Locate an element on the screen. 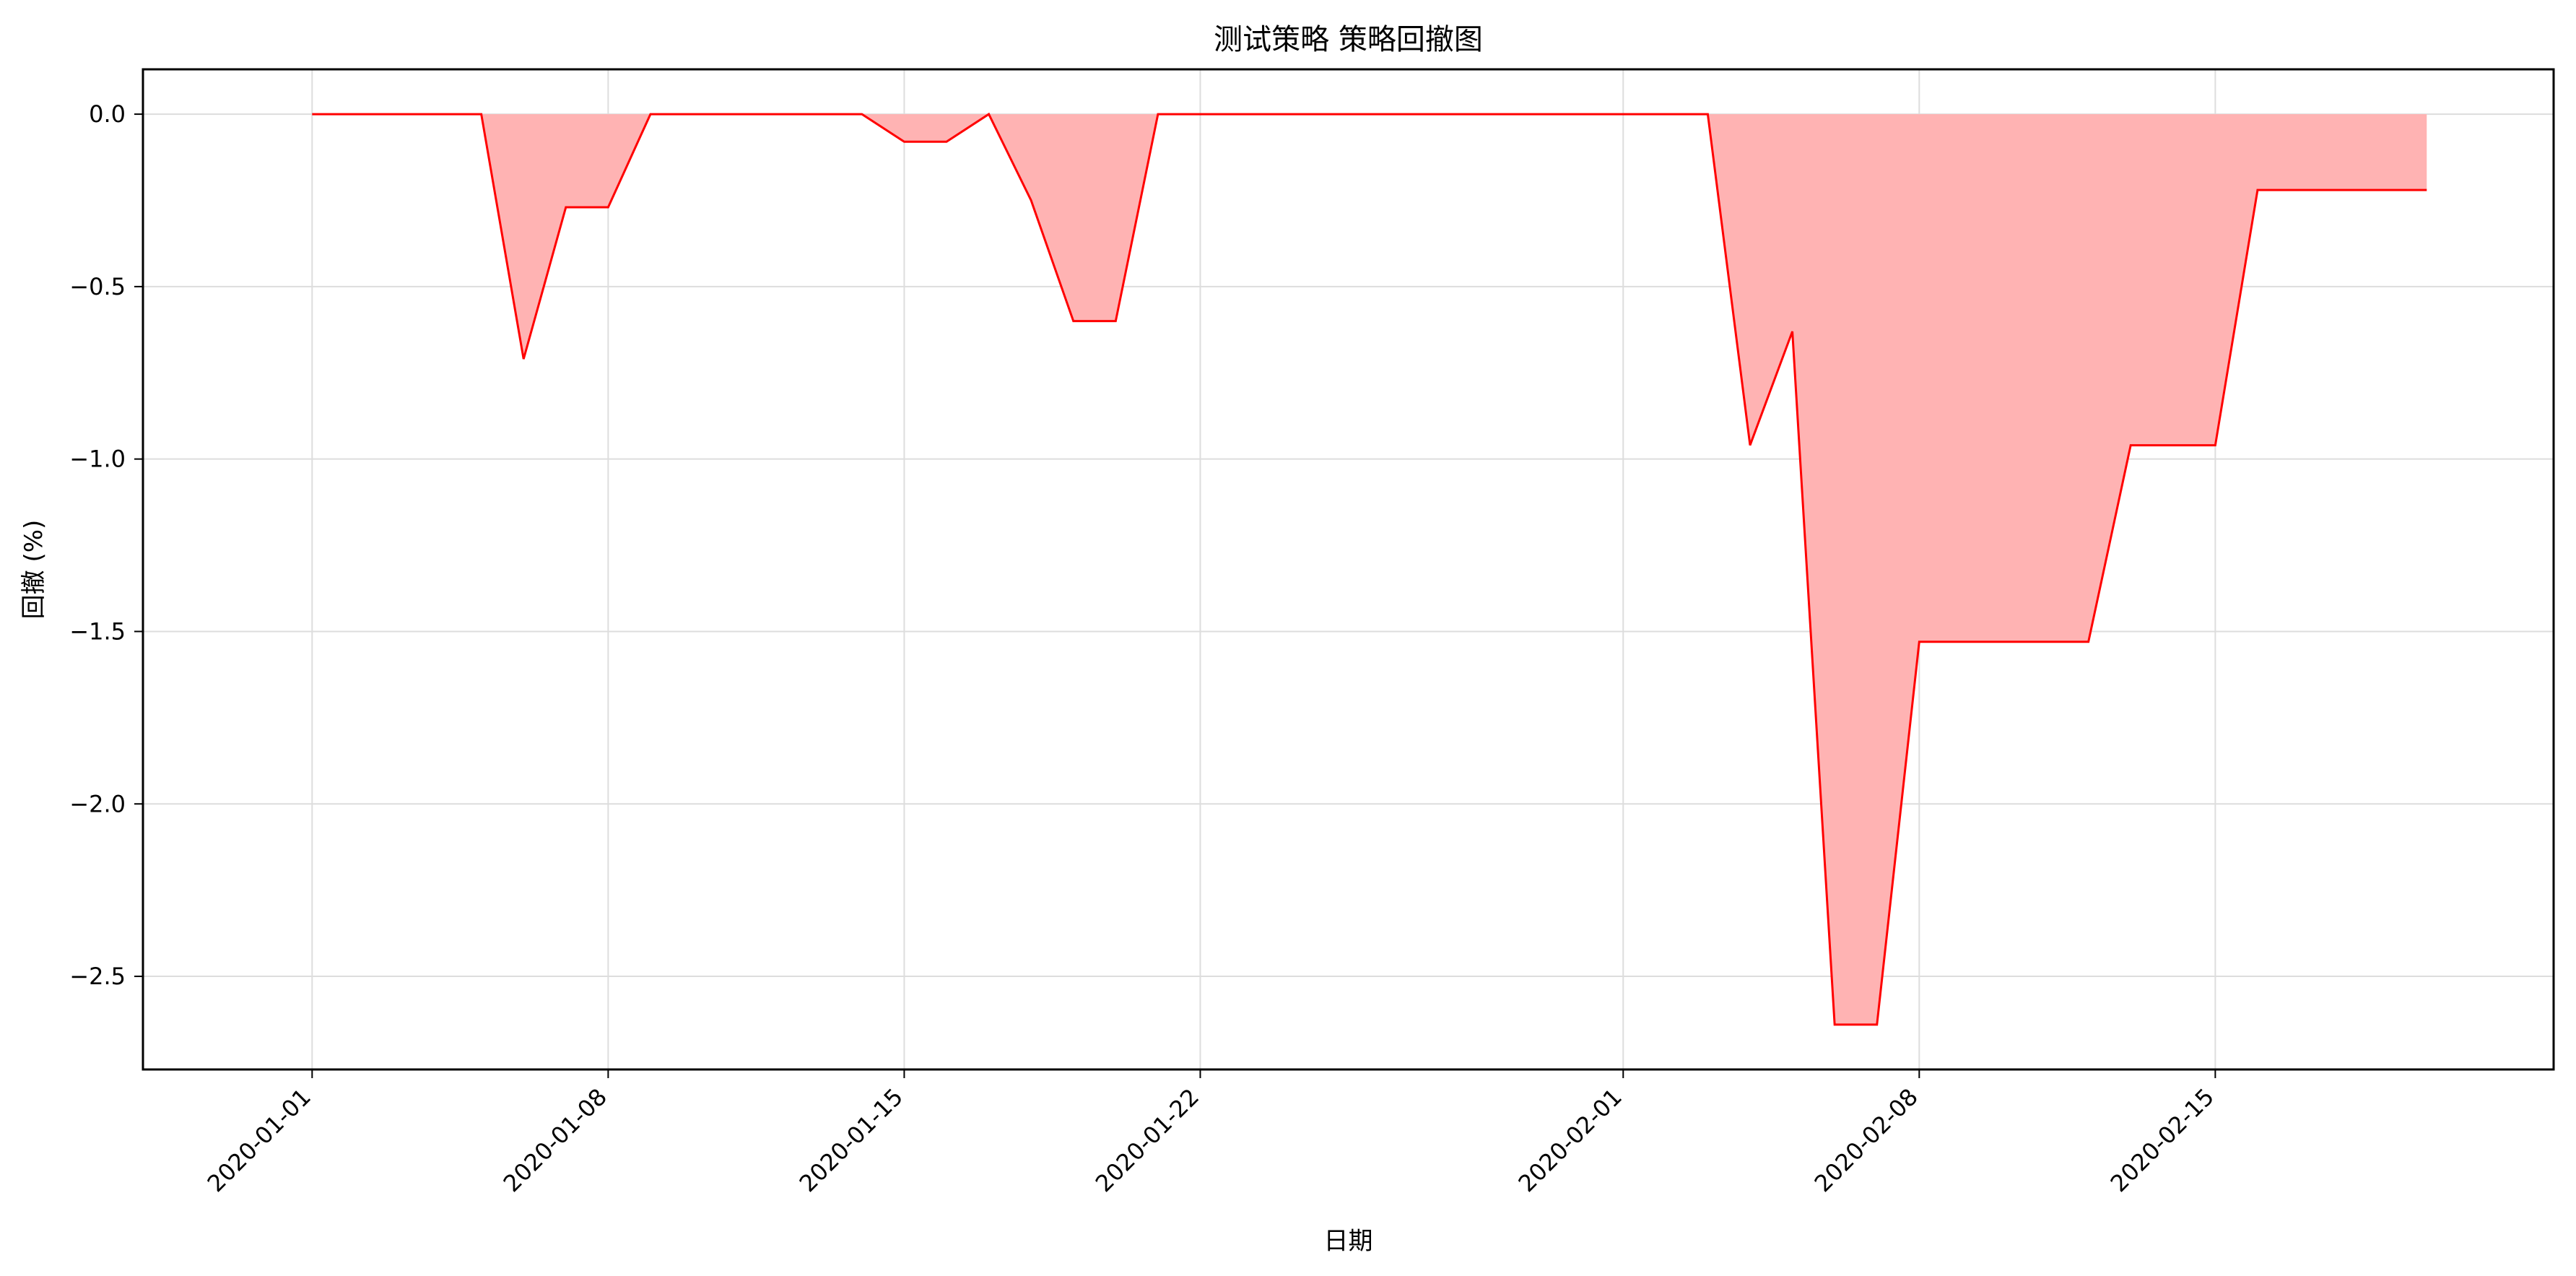  y-tick-label: −2.5 is located at coordinates (97, 977).